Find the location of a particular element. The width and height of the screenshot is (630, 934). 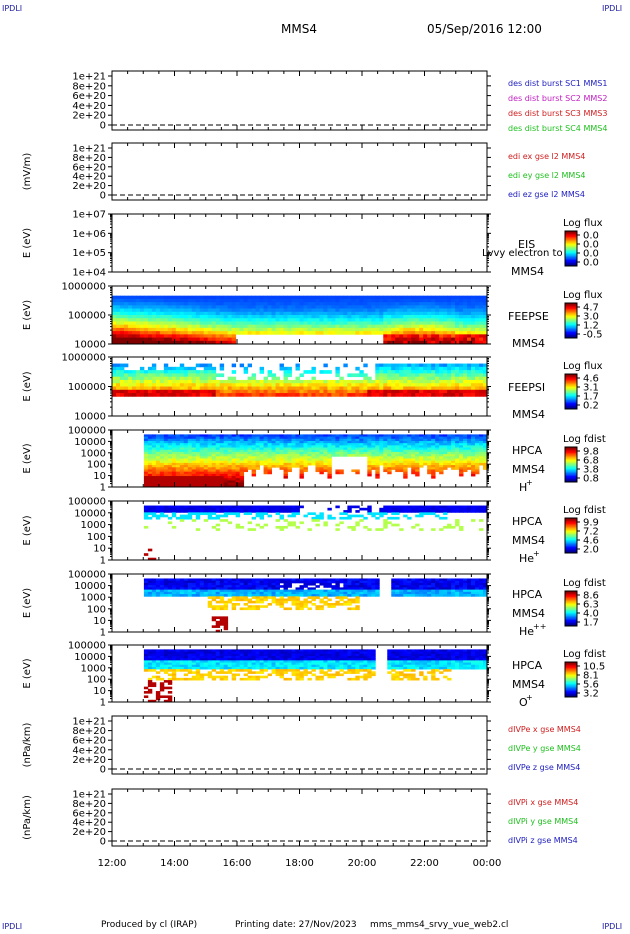

p7-ytick-label: 100 is located at coordinates (96, 537).